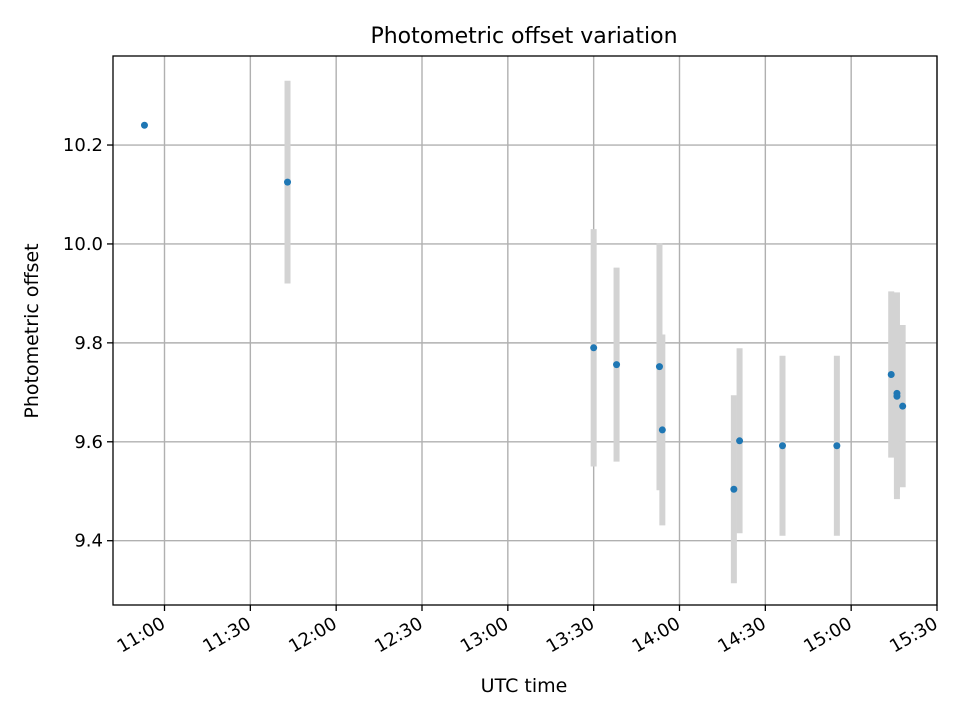 The image size is (960, 720). What do you see at coordinates (312, 635) in the screenshot?
I see `x-tick-label: 12:00` at bounding box center [312, 635].